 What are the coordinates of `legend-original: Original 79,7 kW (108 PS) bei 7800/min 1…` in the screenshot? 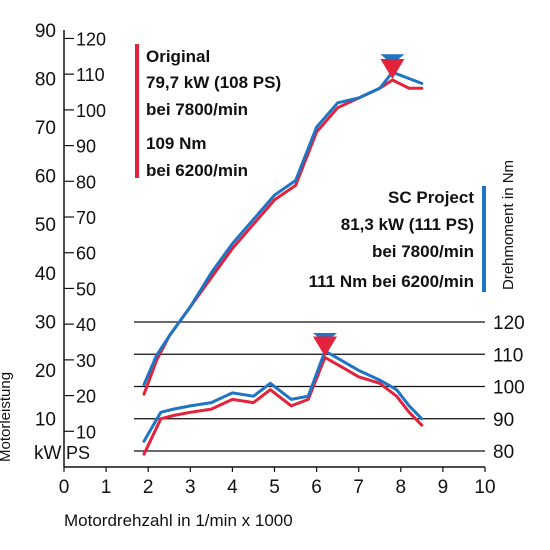 It's located at (208, 112).